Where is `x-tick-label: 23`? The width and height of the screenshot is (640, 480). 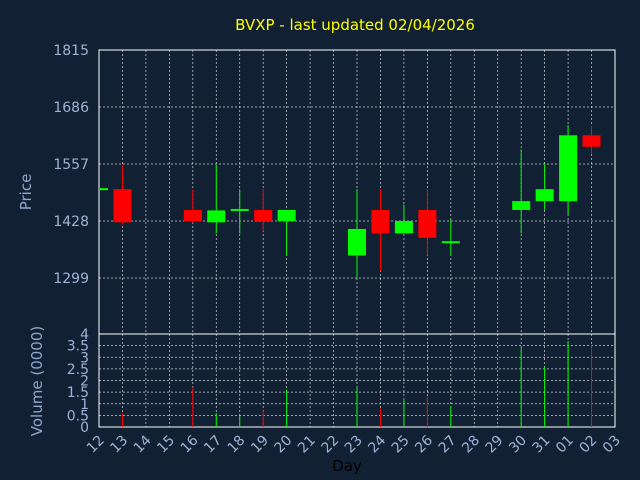 x-tick-label: 23 is located at coordinates (354, 445).